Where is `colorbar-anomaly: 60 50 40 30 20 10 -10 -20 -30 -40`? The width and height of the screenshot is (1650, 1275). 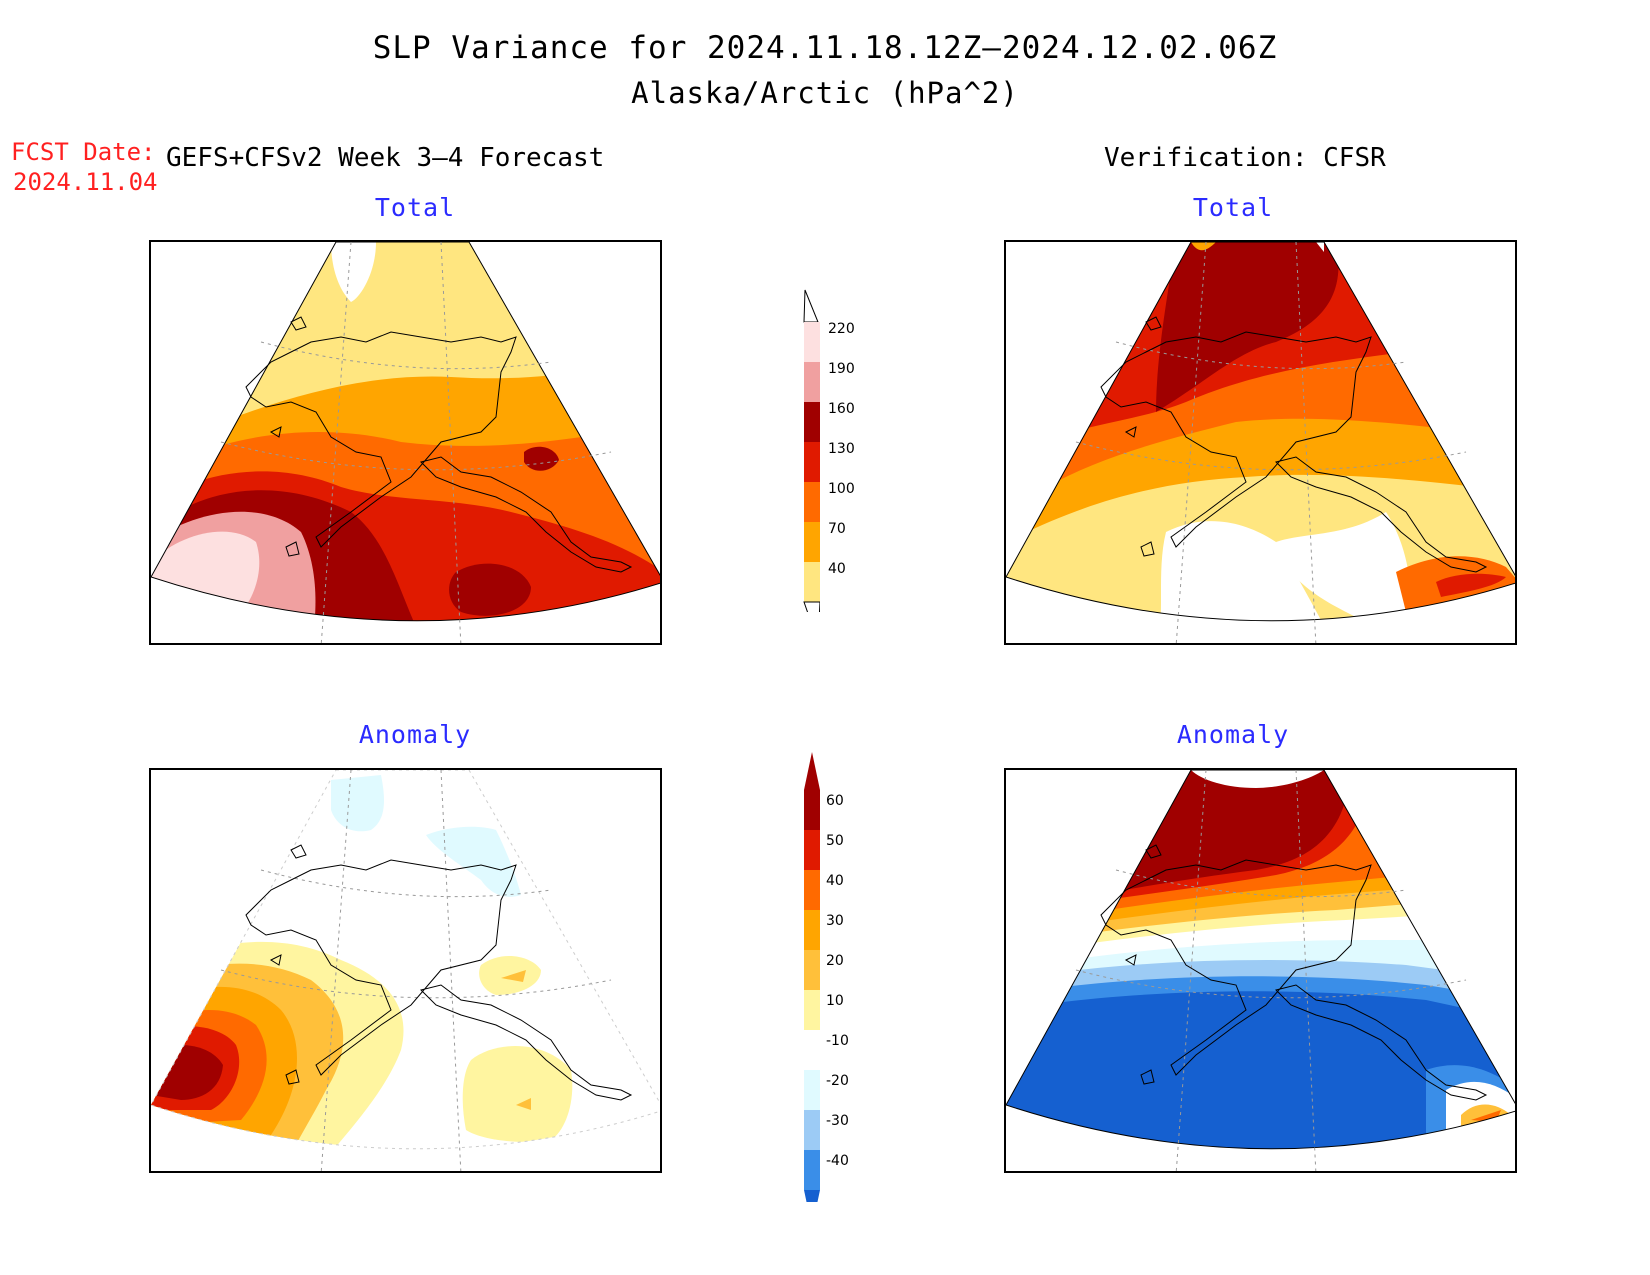 colorbar-anomaly: 60 50 40 30 20 10 -10 -20 -30 -40 is located at coordinates (835, 977).